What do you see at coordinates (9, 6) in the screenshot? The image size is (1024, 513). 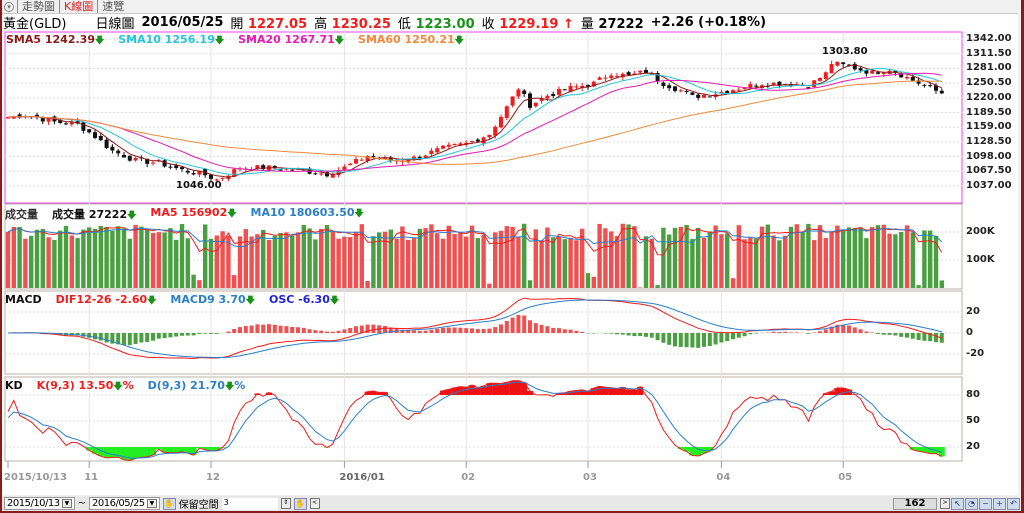 I see `menu-circle-icon: ▾` at bounding box center [9, 6].